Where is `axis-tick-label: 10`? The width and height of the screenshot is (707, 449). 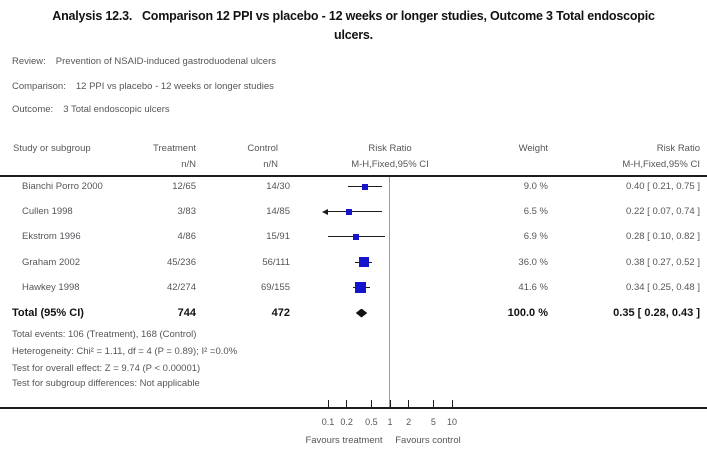 axis-tick-label: 10 is located at coordinates (452, 422).